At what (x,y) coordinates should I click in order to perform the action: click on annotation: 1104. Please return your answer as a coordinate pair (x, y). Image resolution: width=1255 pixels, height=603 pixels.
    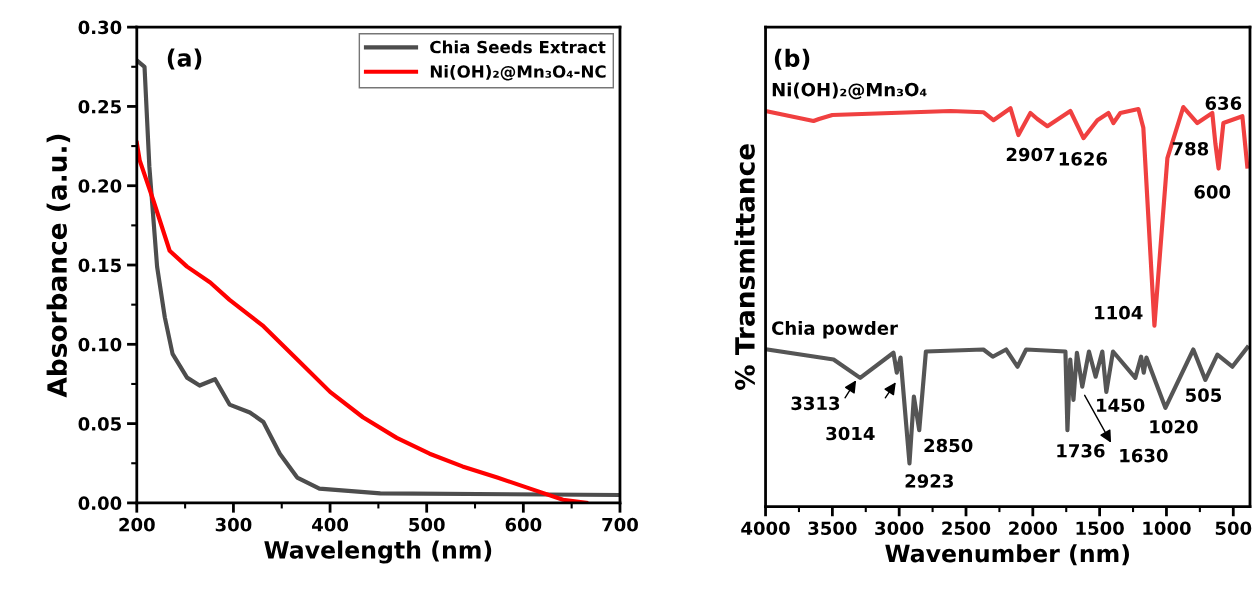
    Looking at the image, I should click on (1119, 312).